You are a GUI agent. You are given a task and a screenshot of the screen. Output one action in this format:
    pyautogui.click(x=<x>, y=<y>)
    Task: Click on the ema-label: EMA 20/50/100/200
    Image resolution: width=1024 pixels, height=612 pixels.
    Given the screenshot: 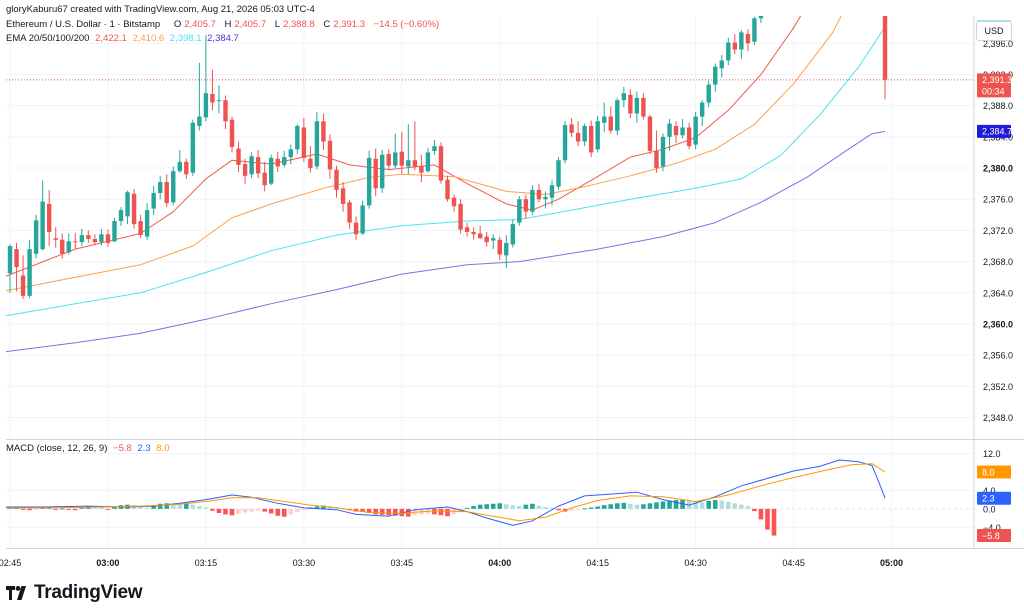 What is the action you would take?
    pyautogui.click(x=48, y=38)
    